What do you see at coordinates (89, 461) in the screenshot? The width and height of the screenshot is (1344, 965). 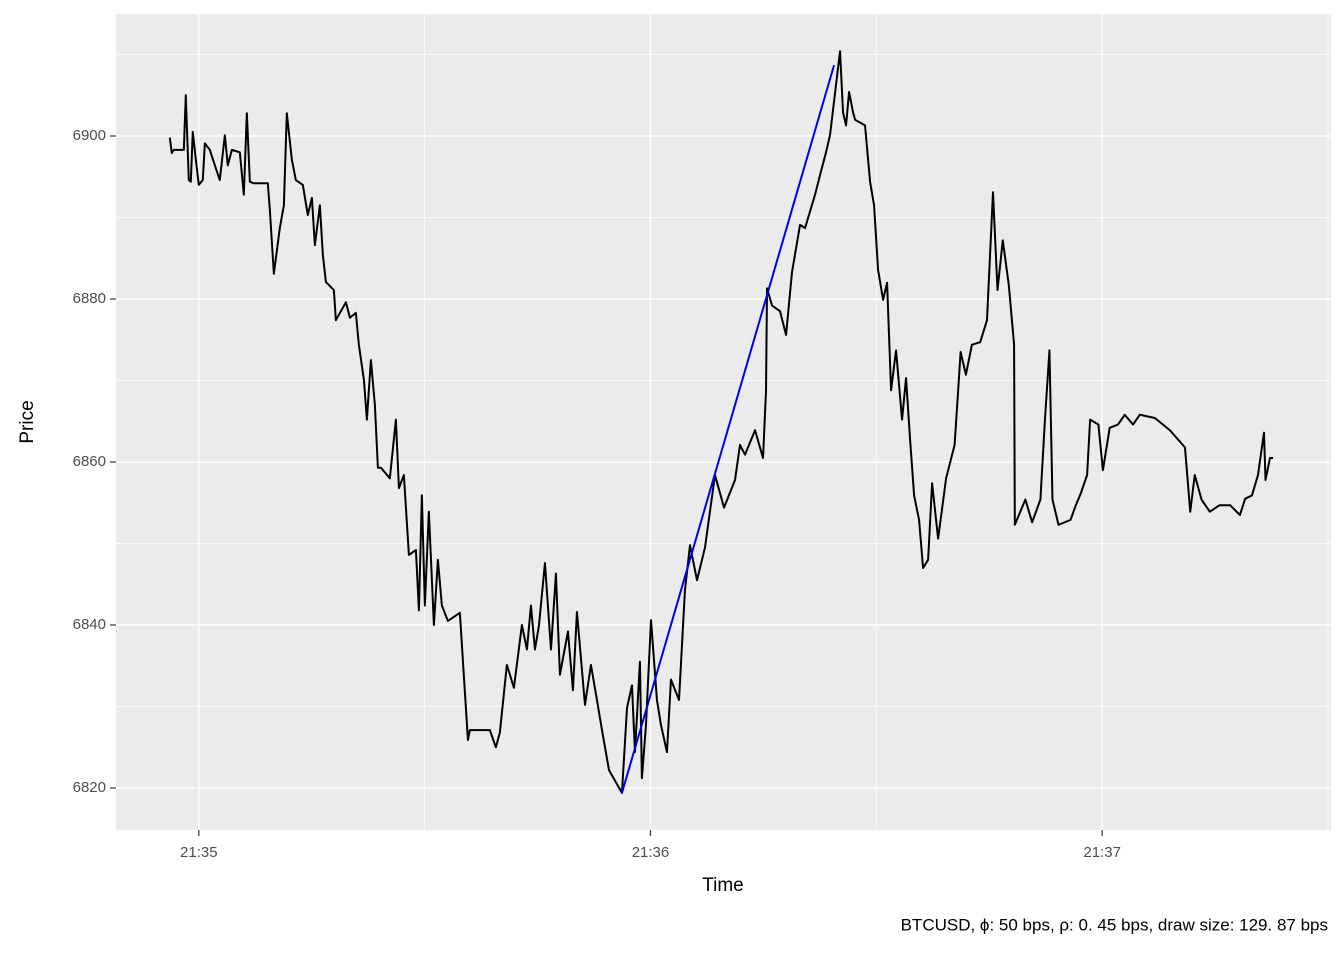 I see `y-tick-label: 6860` at bounding box center [89, 461].